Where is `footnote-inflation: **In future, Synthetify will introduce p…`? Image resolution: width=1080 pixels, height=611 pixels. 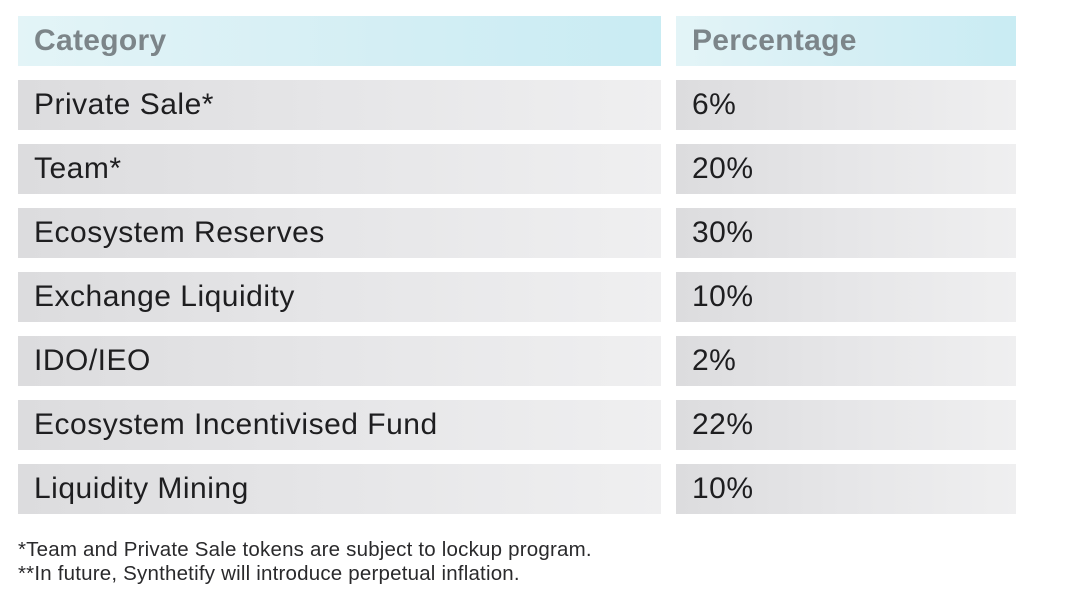 footnote-inflation: **In future, Synthetify will introduce p… is located at coordinates (269, 573).